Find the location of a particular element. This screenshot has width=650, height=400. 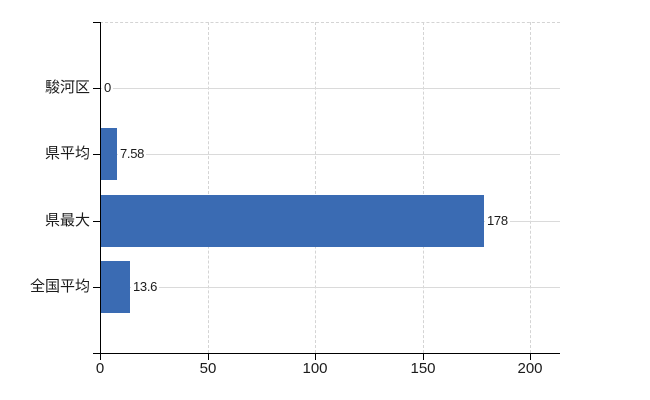

bar-value-label: 178 is located at coordinates (497, 221).